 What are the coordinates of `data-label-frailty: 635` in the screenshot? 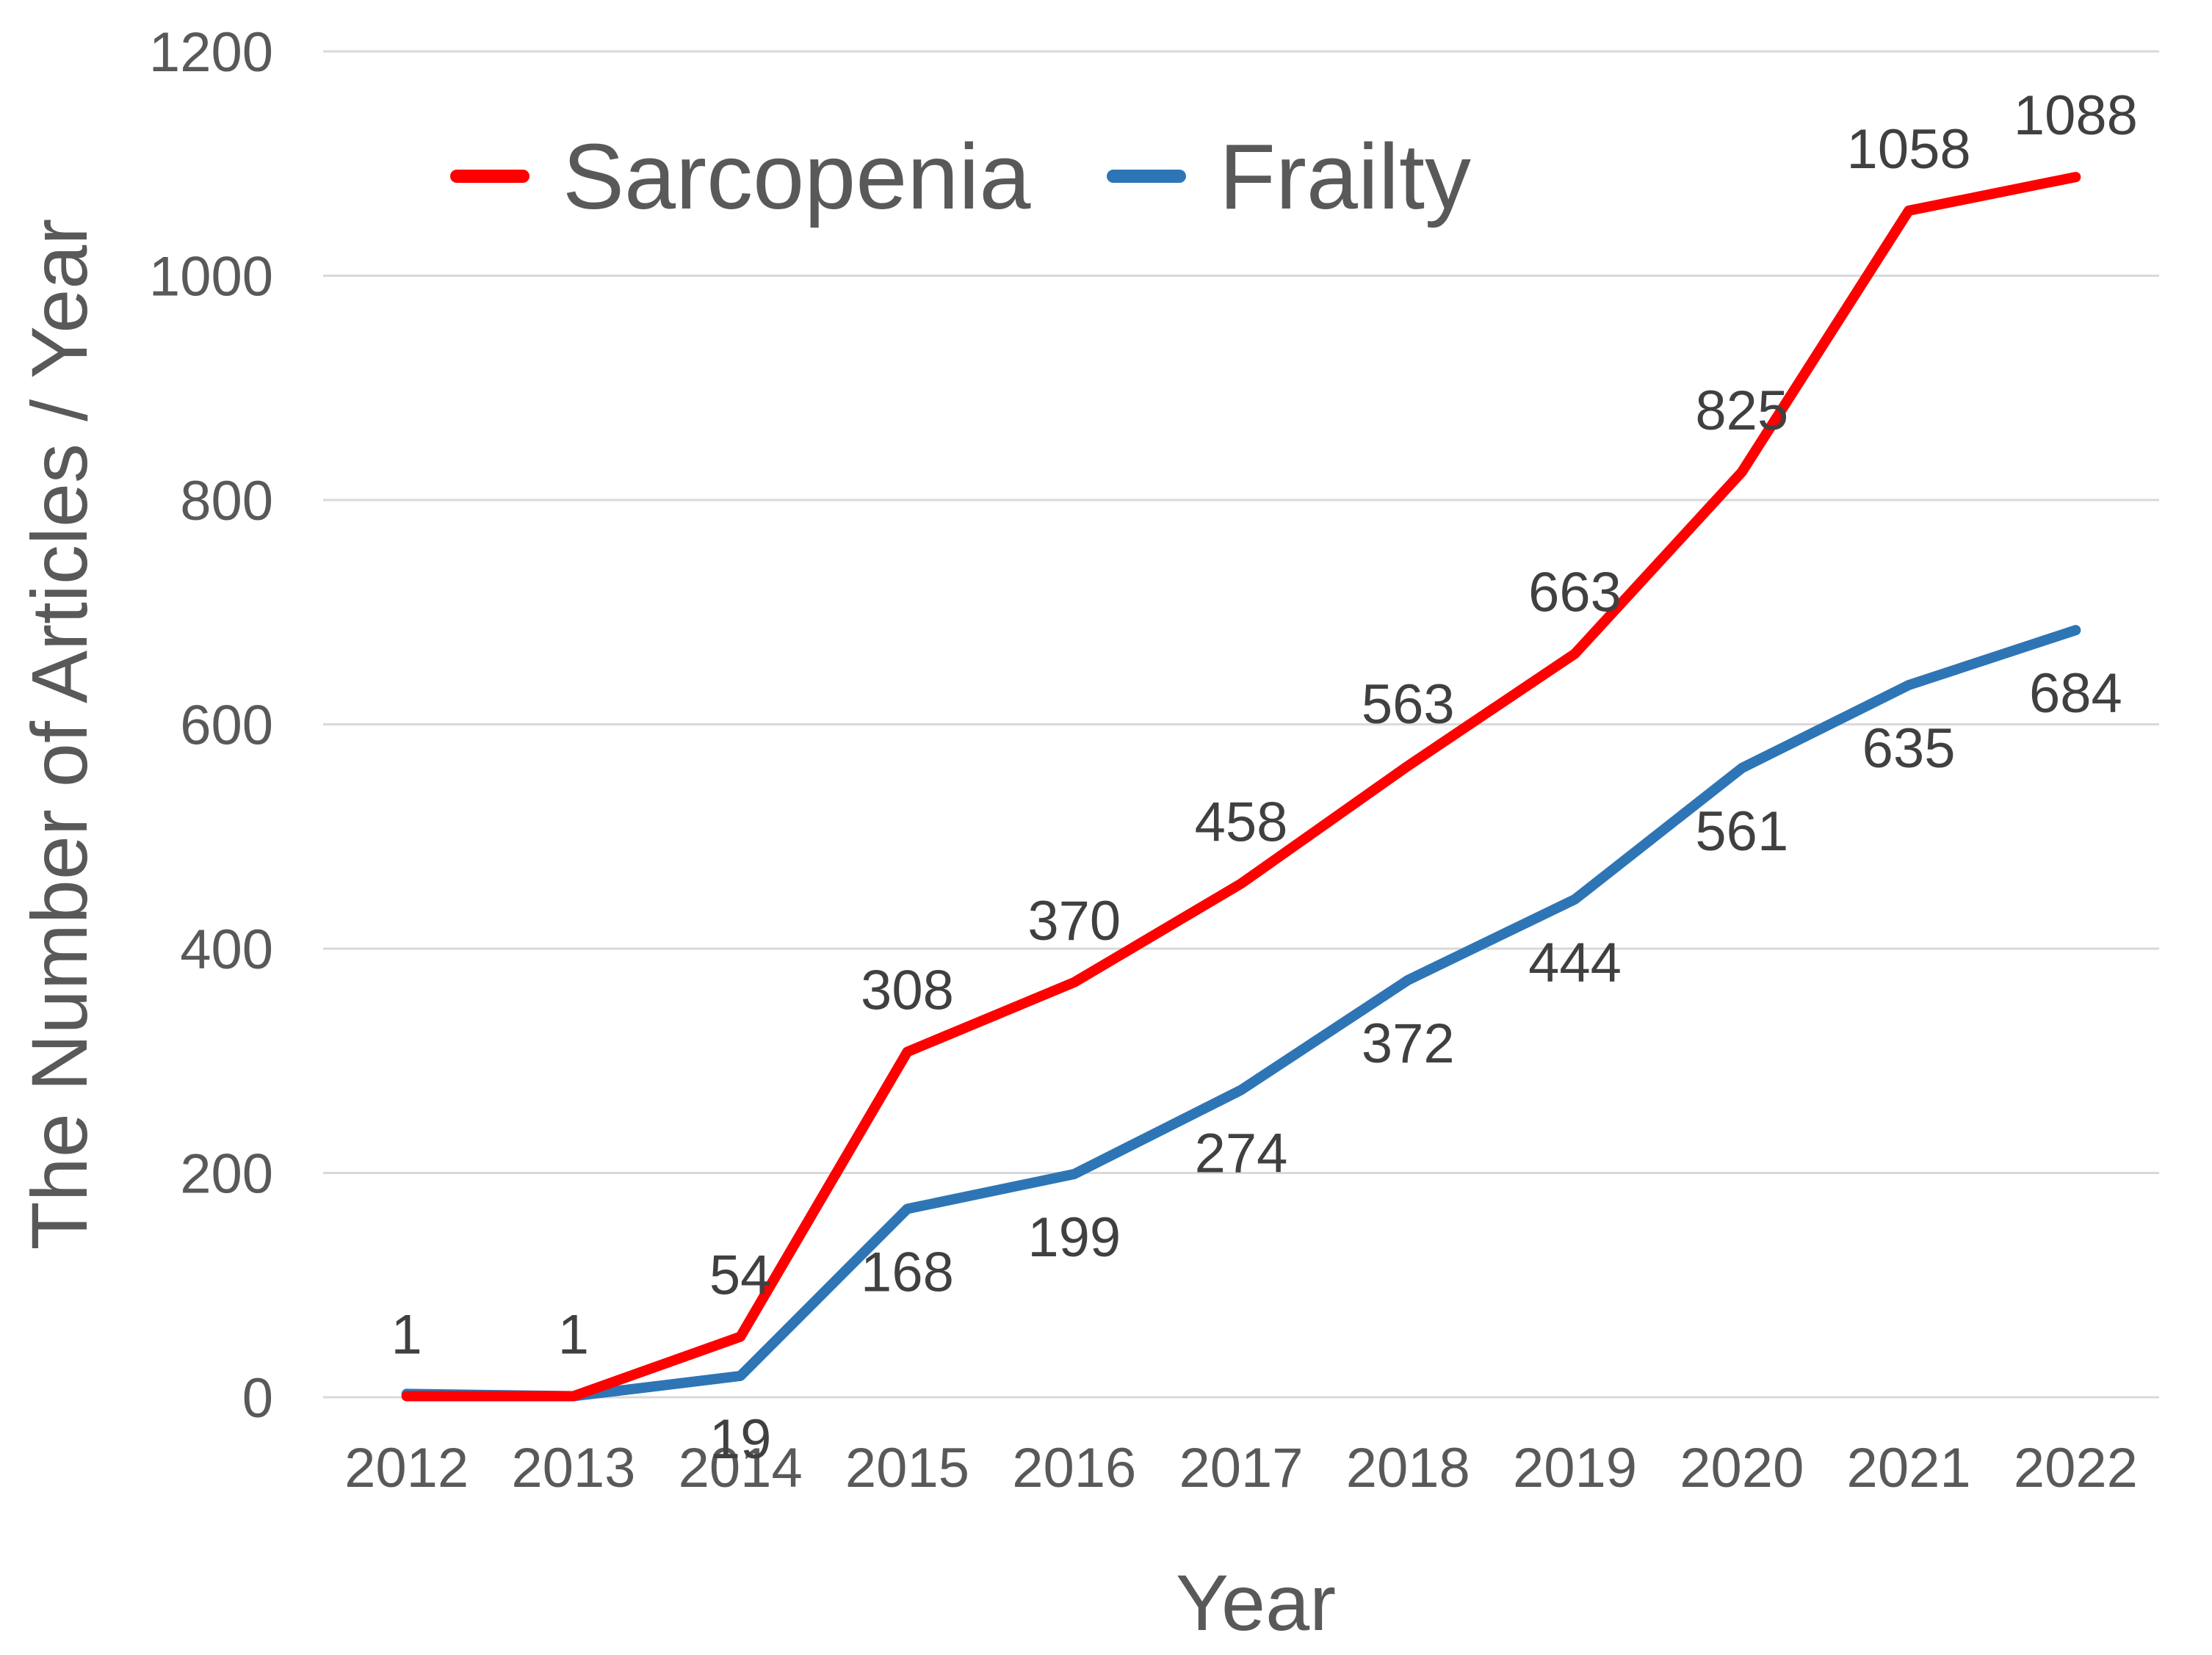 It's located at (1909, 748).